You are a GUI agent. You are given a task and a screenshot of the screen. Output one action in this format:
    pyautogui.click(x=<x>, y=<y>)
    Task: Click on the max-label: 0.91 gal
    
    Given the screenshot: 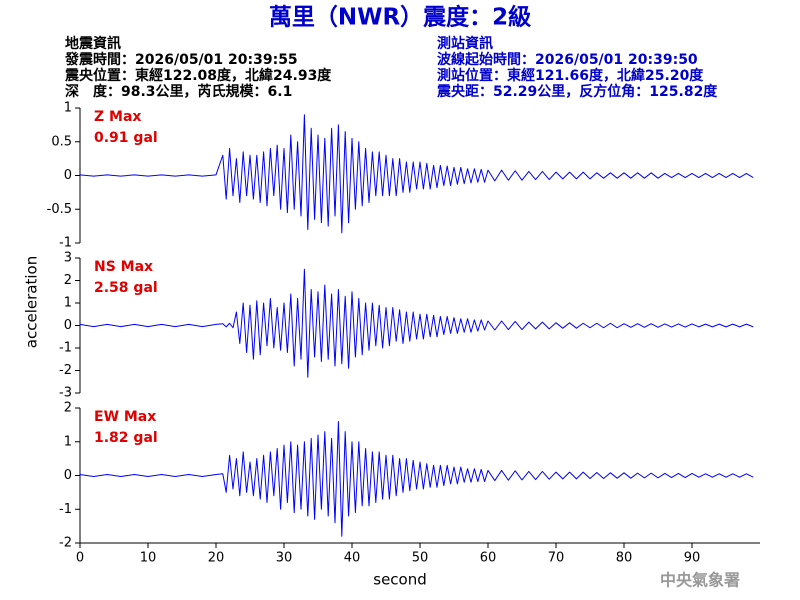 What is the action you would take?
    pyautogui.click(x=126, y=138)
    